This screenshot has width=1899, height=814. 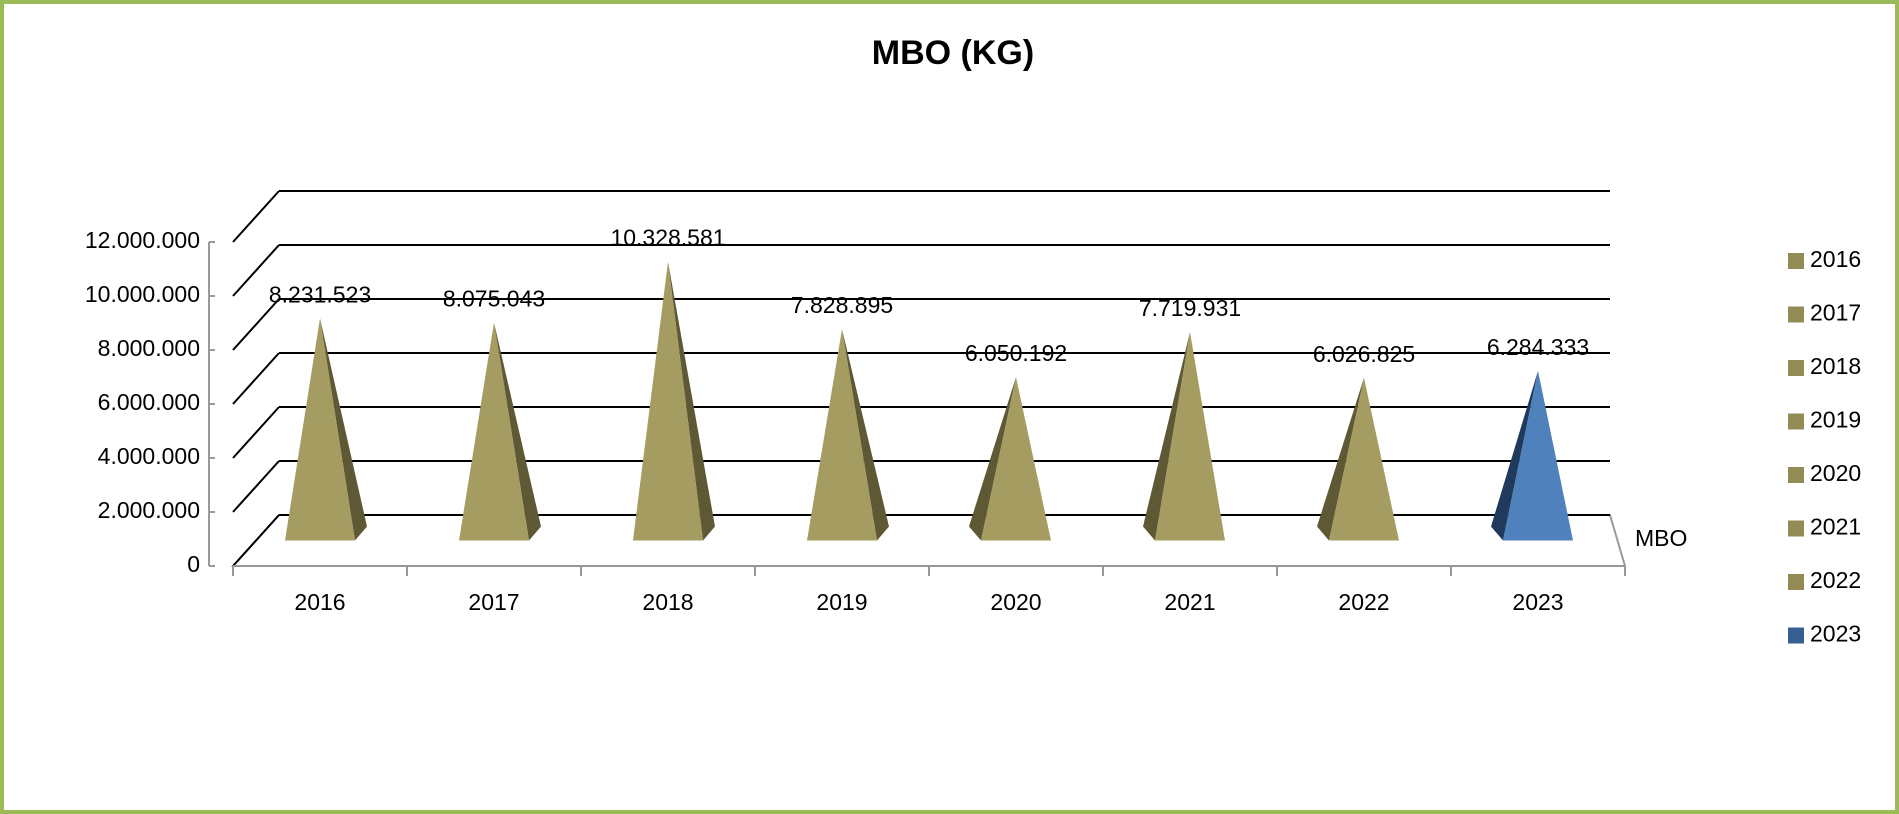 I want to click on value-label: 7.719.931, so click(x=1190, y=308).